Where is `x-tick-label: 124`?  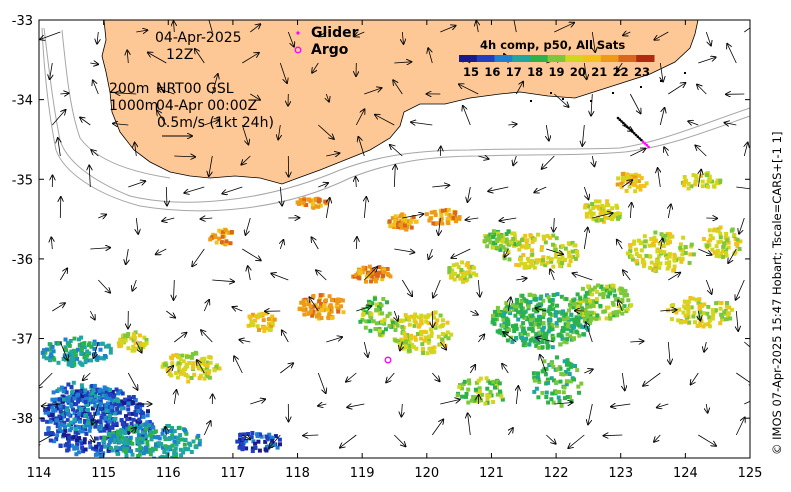 x-tick-label: 124 is located at coordinates (685, 473).